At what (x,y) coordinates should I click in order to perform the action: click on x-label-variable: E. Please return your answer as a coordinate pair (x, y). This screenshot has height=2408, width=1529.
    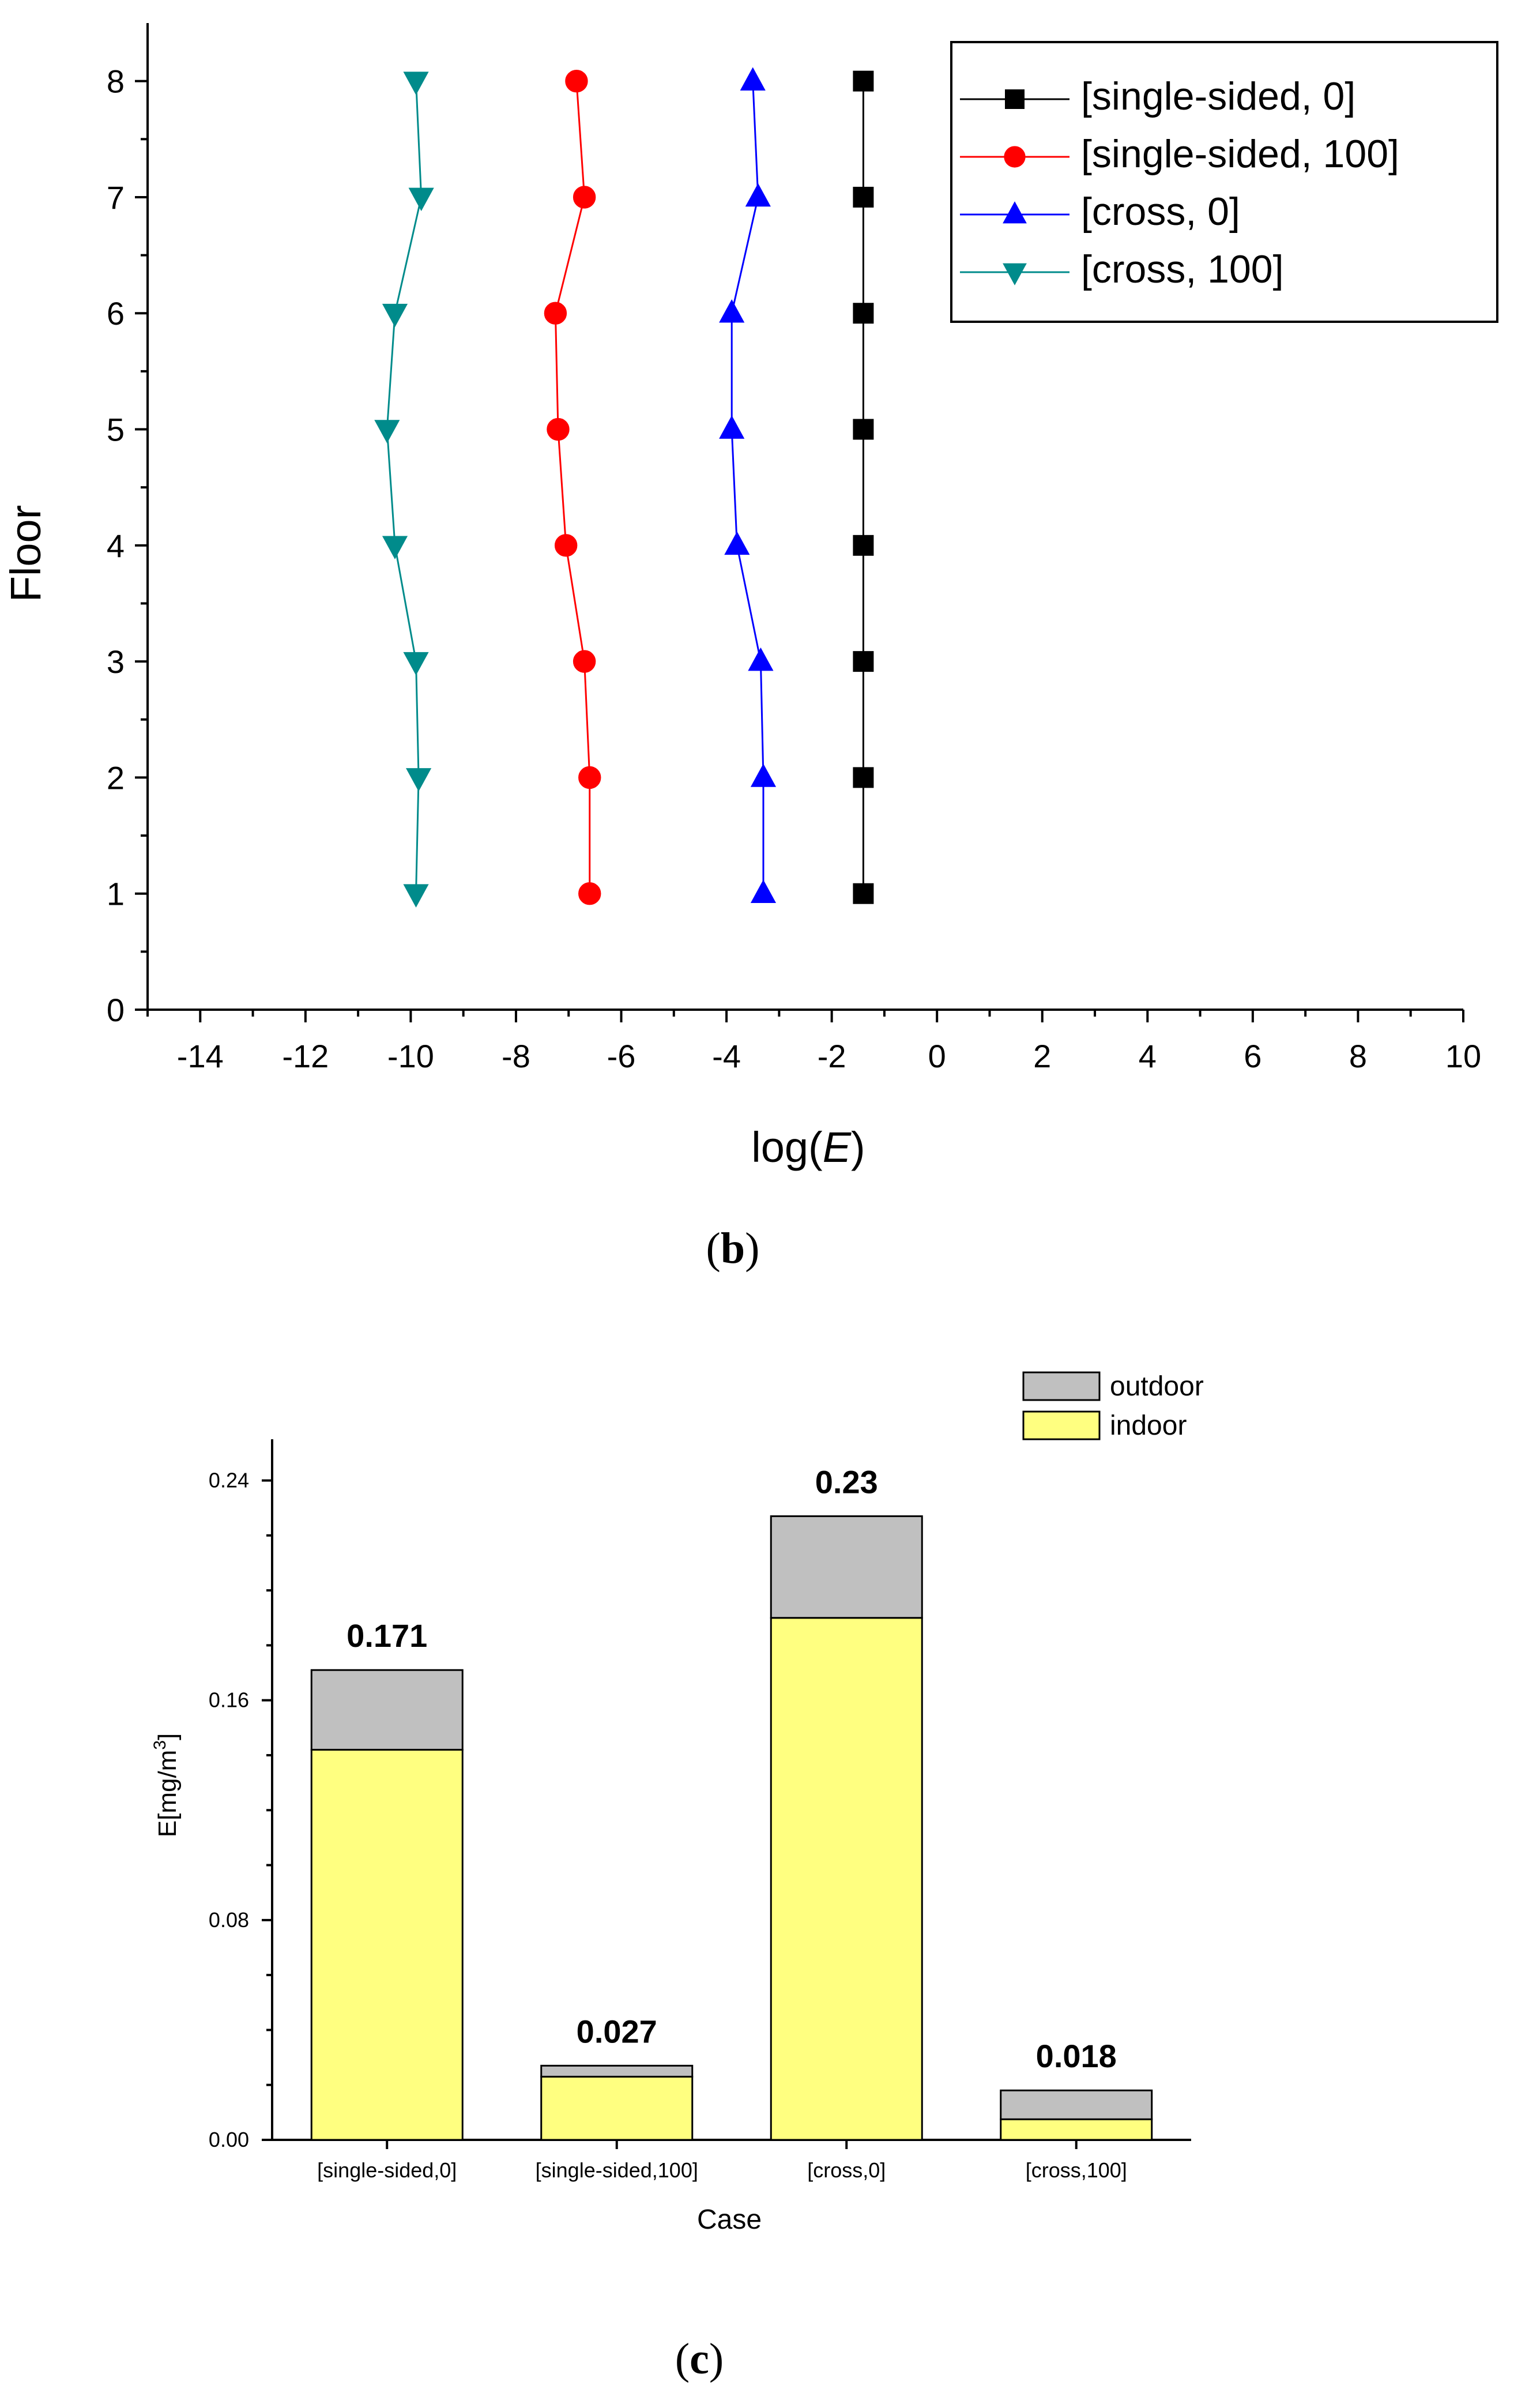
    Looking at the image, I should click on (837, 1147).